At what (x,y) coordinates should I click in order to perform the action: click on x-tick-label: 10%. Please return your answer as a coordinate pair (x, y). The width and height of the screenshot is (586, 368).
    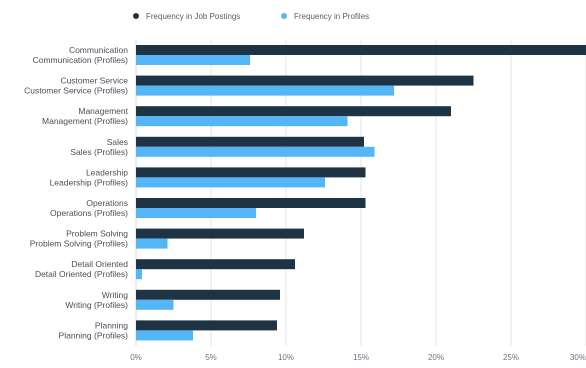
    Looking at the image, I should click on (286, 357).